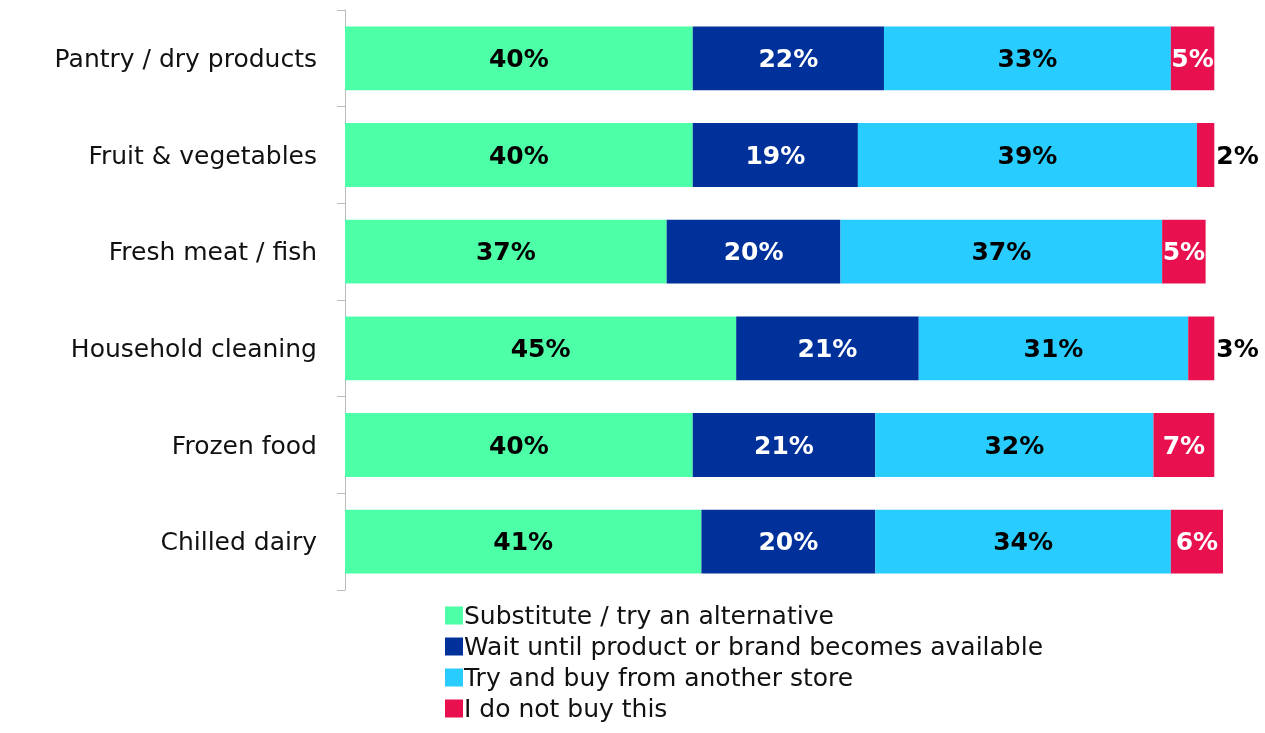 The height and width of the screenshot is (733, 1265). What do you see at coordinates (1197, 542) in the screenshot?
I see `data-label: 6%` at bounding box center [1197, 542].